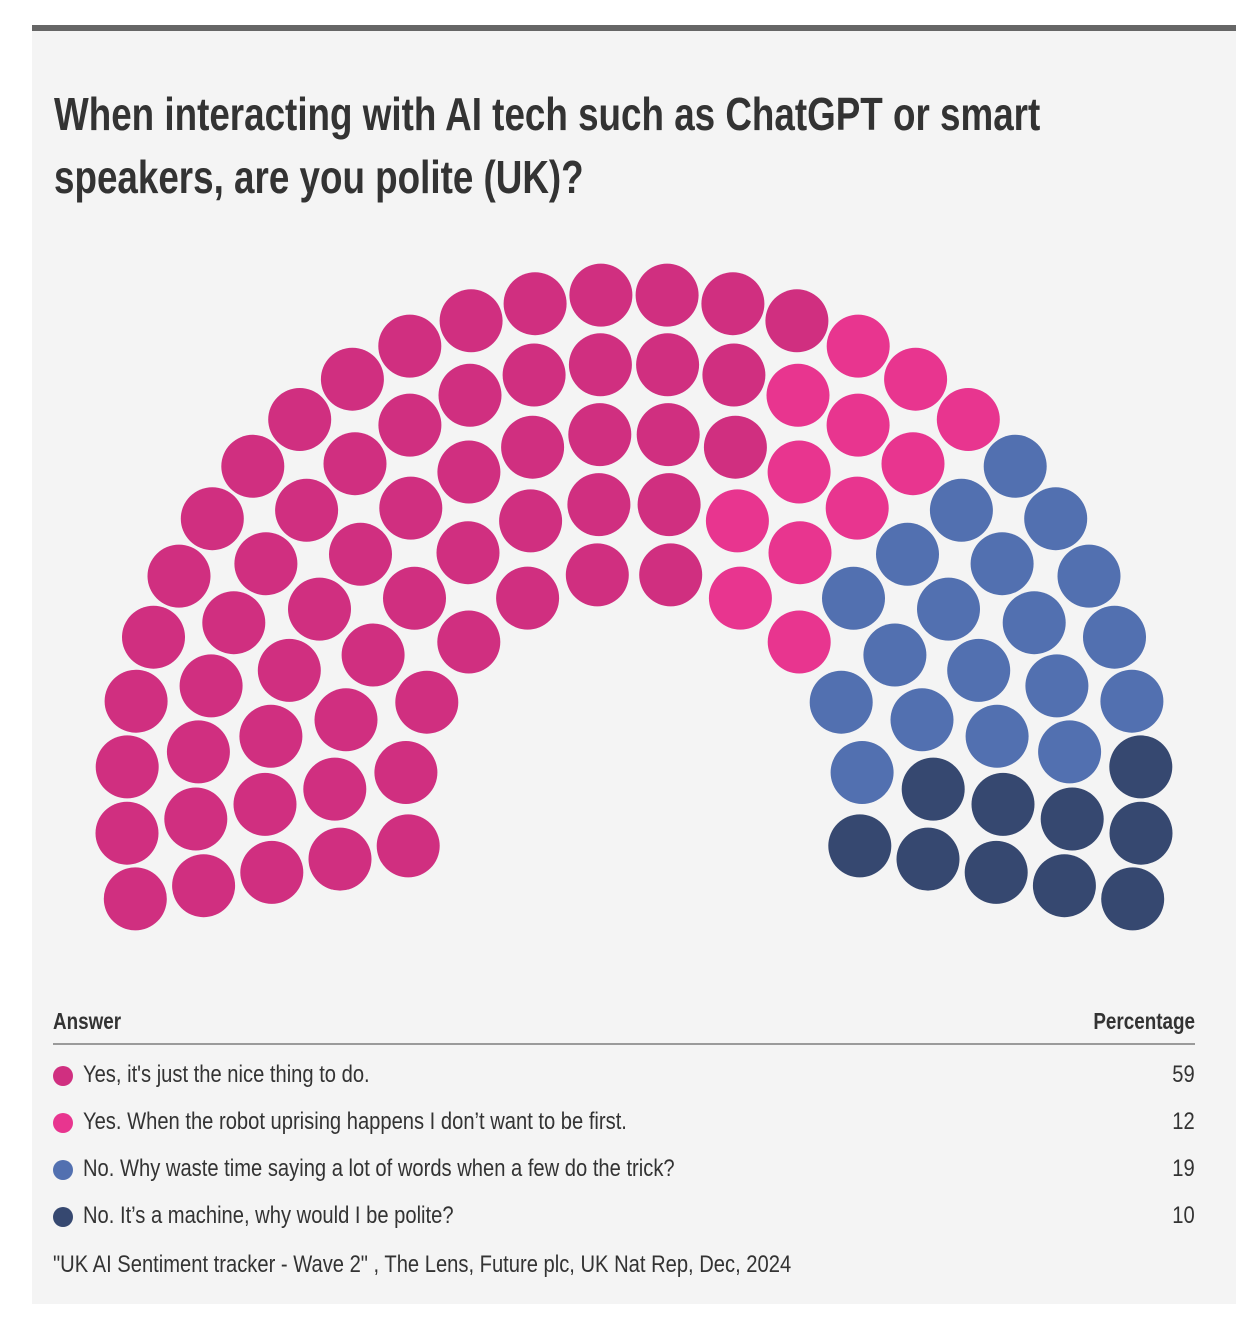  What do you see at coordinates (87, 1021) in the screenshot?
I see `legend-header-answer: Answer` at bounding box center [87, 1021].